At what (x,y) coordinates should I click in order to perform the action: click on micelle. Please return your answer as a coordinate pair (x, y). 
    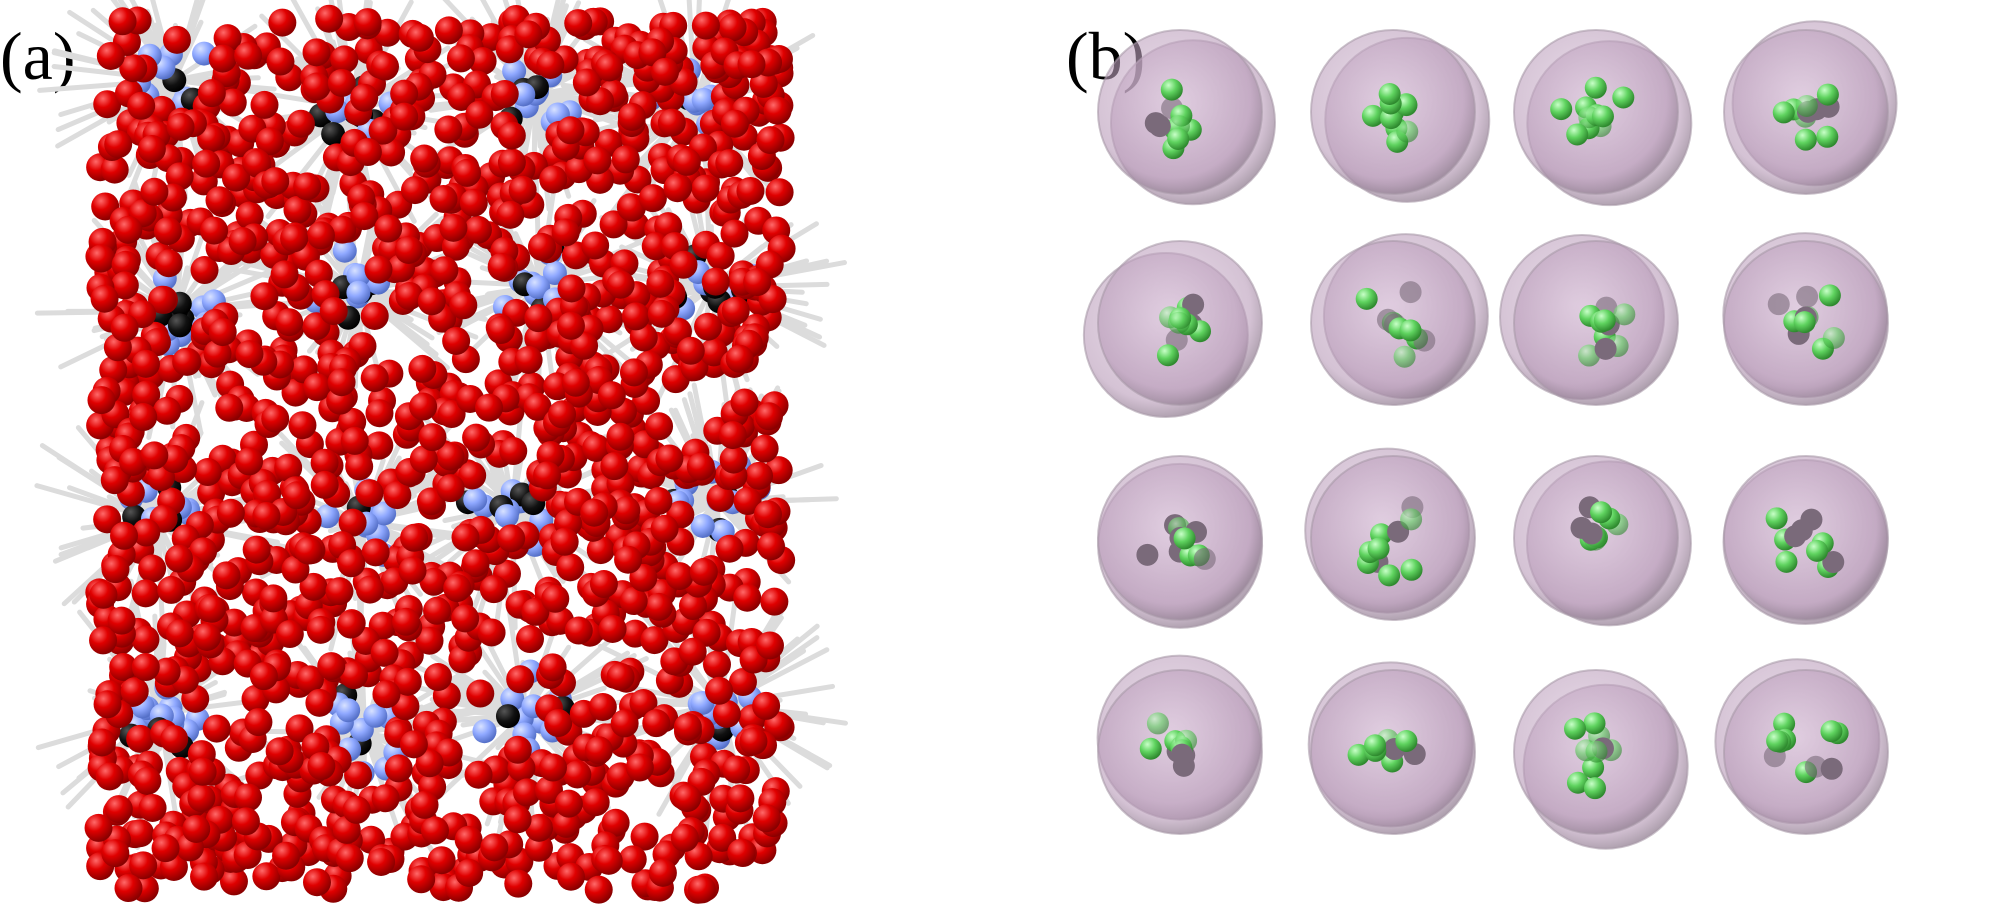
    Looking at the image, I should click on (1603, 118).